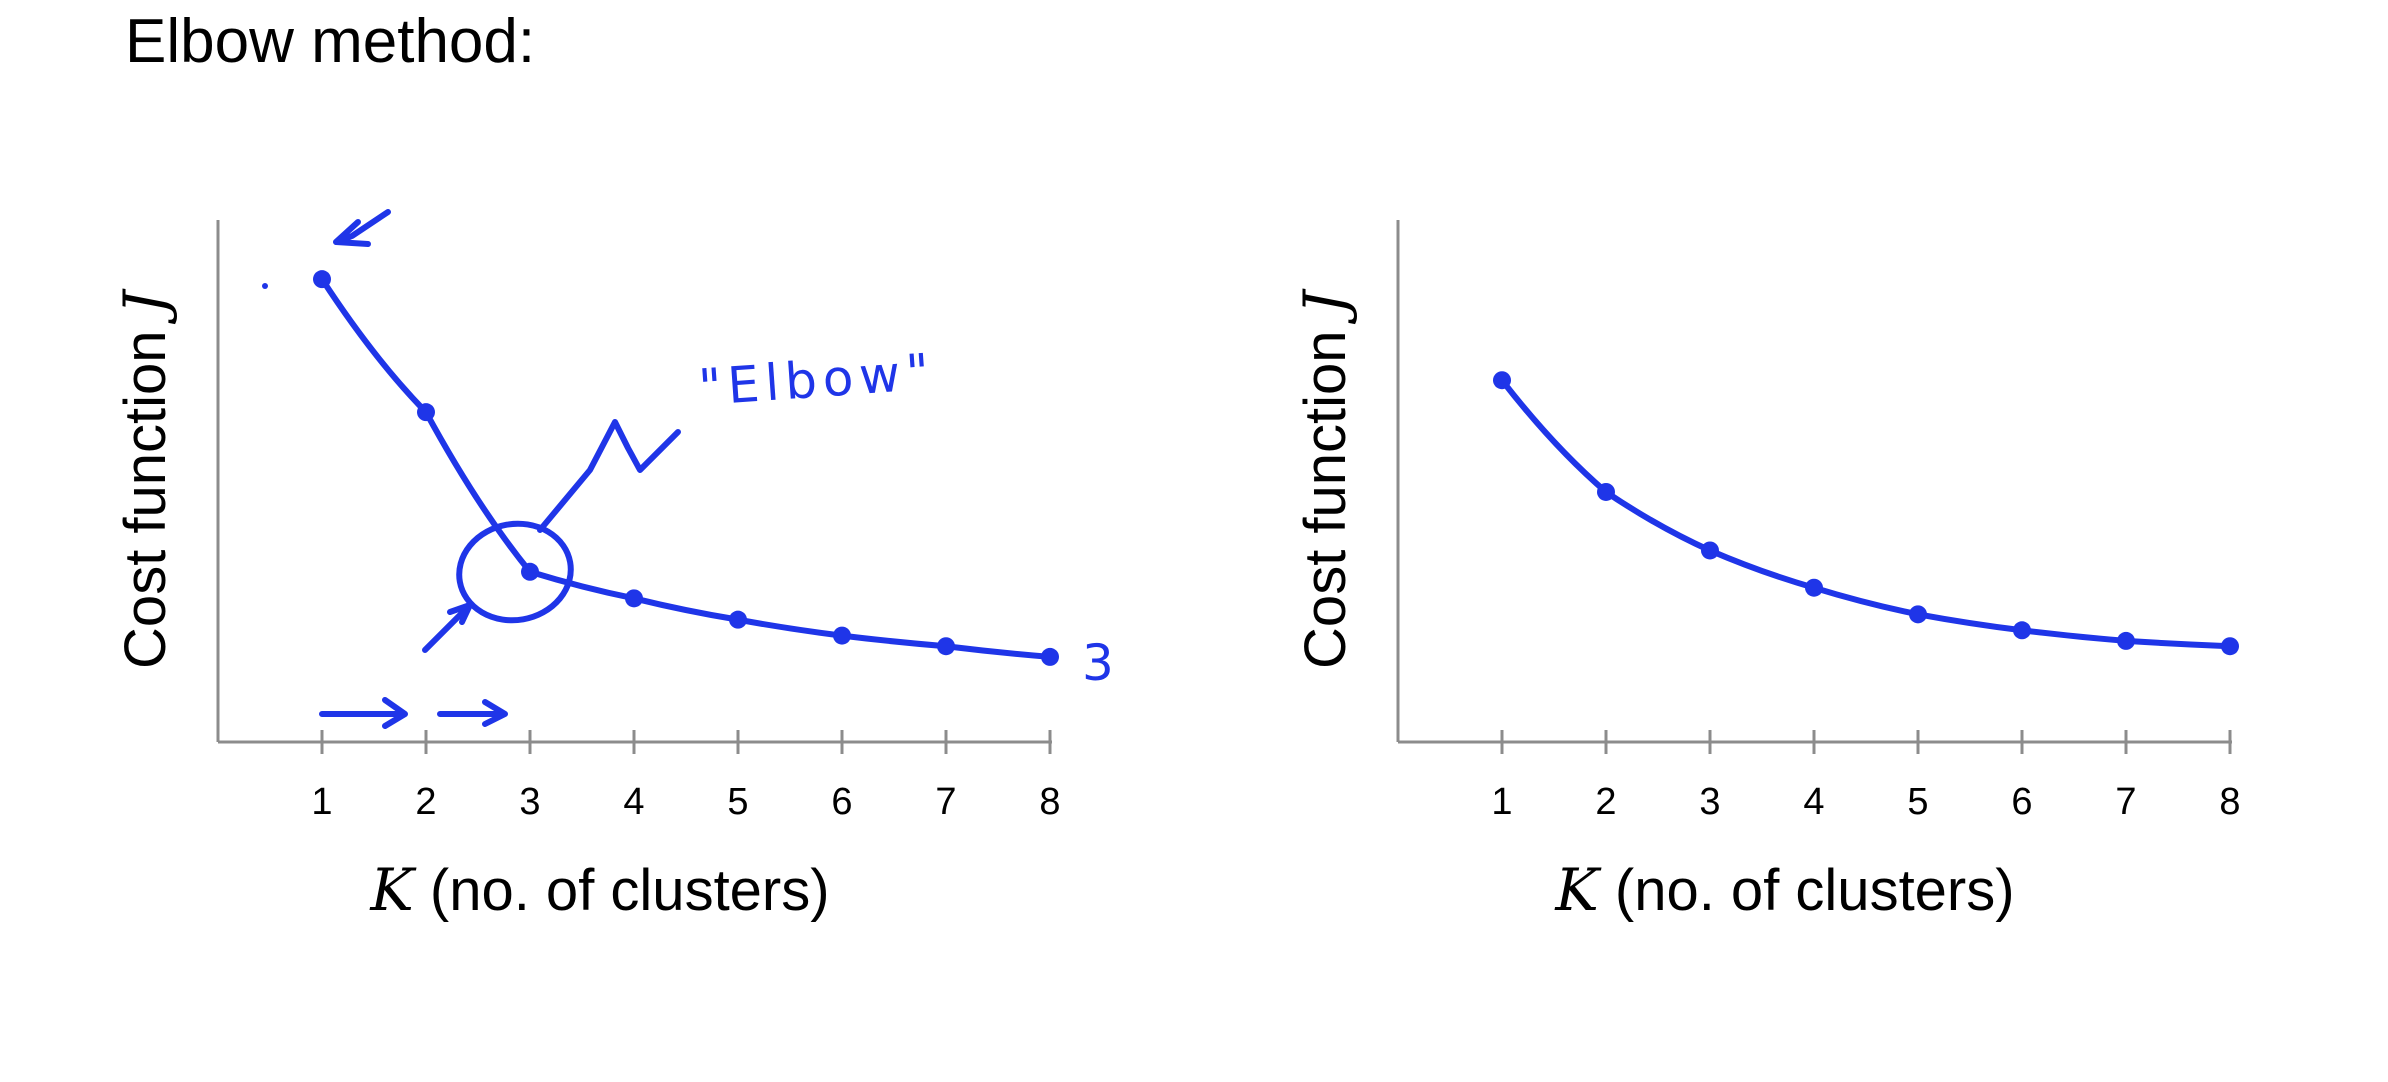 This screenshot has width=2388, height=1082. What do you see at coordinates (447, 627) in the screenshot?
I see `arrow-annotation-lower` at bounding box center [447, 627].